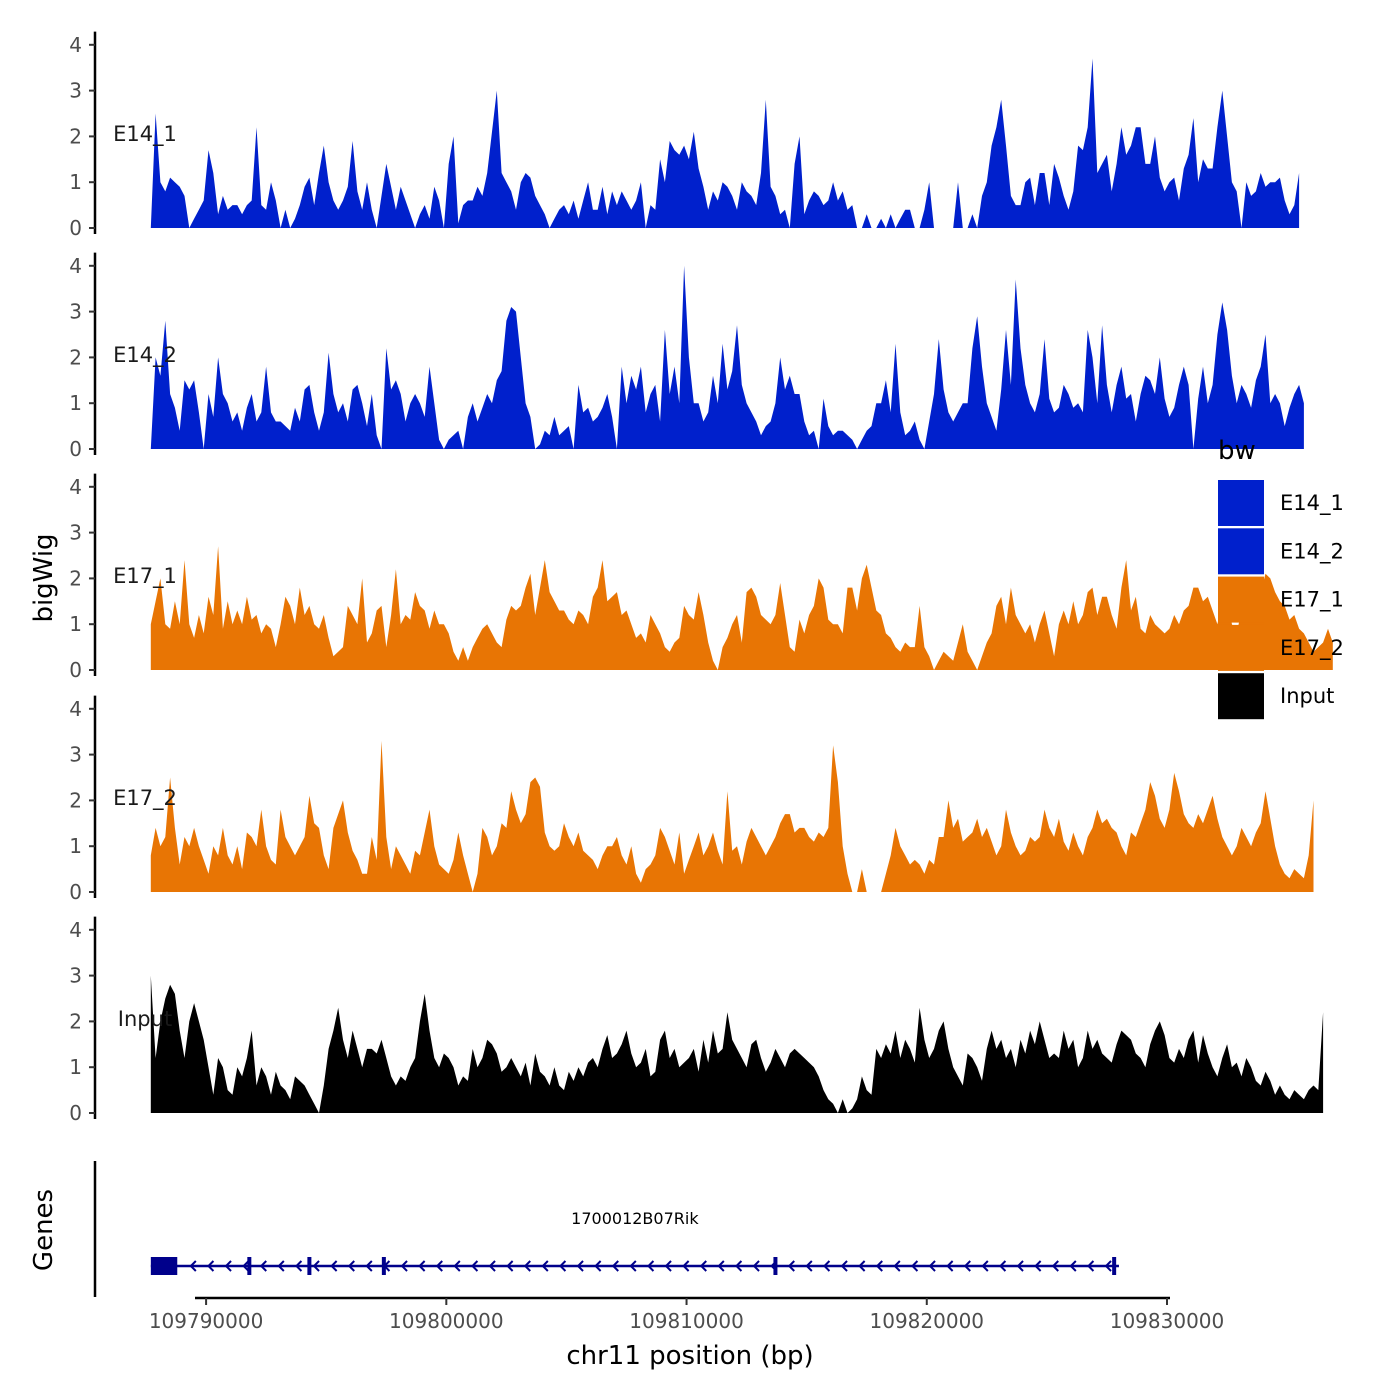 This screenshot has height=1400, width=1400. Describe the element at coordinates (145, 134) in the screenshot. I see `track-label: E14_1` at that location.